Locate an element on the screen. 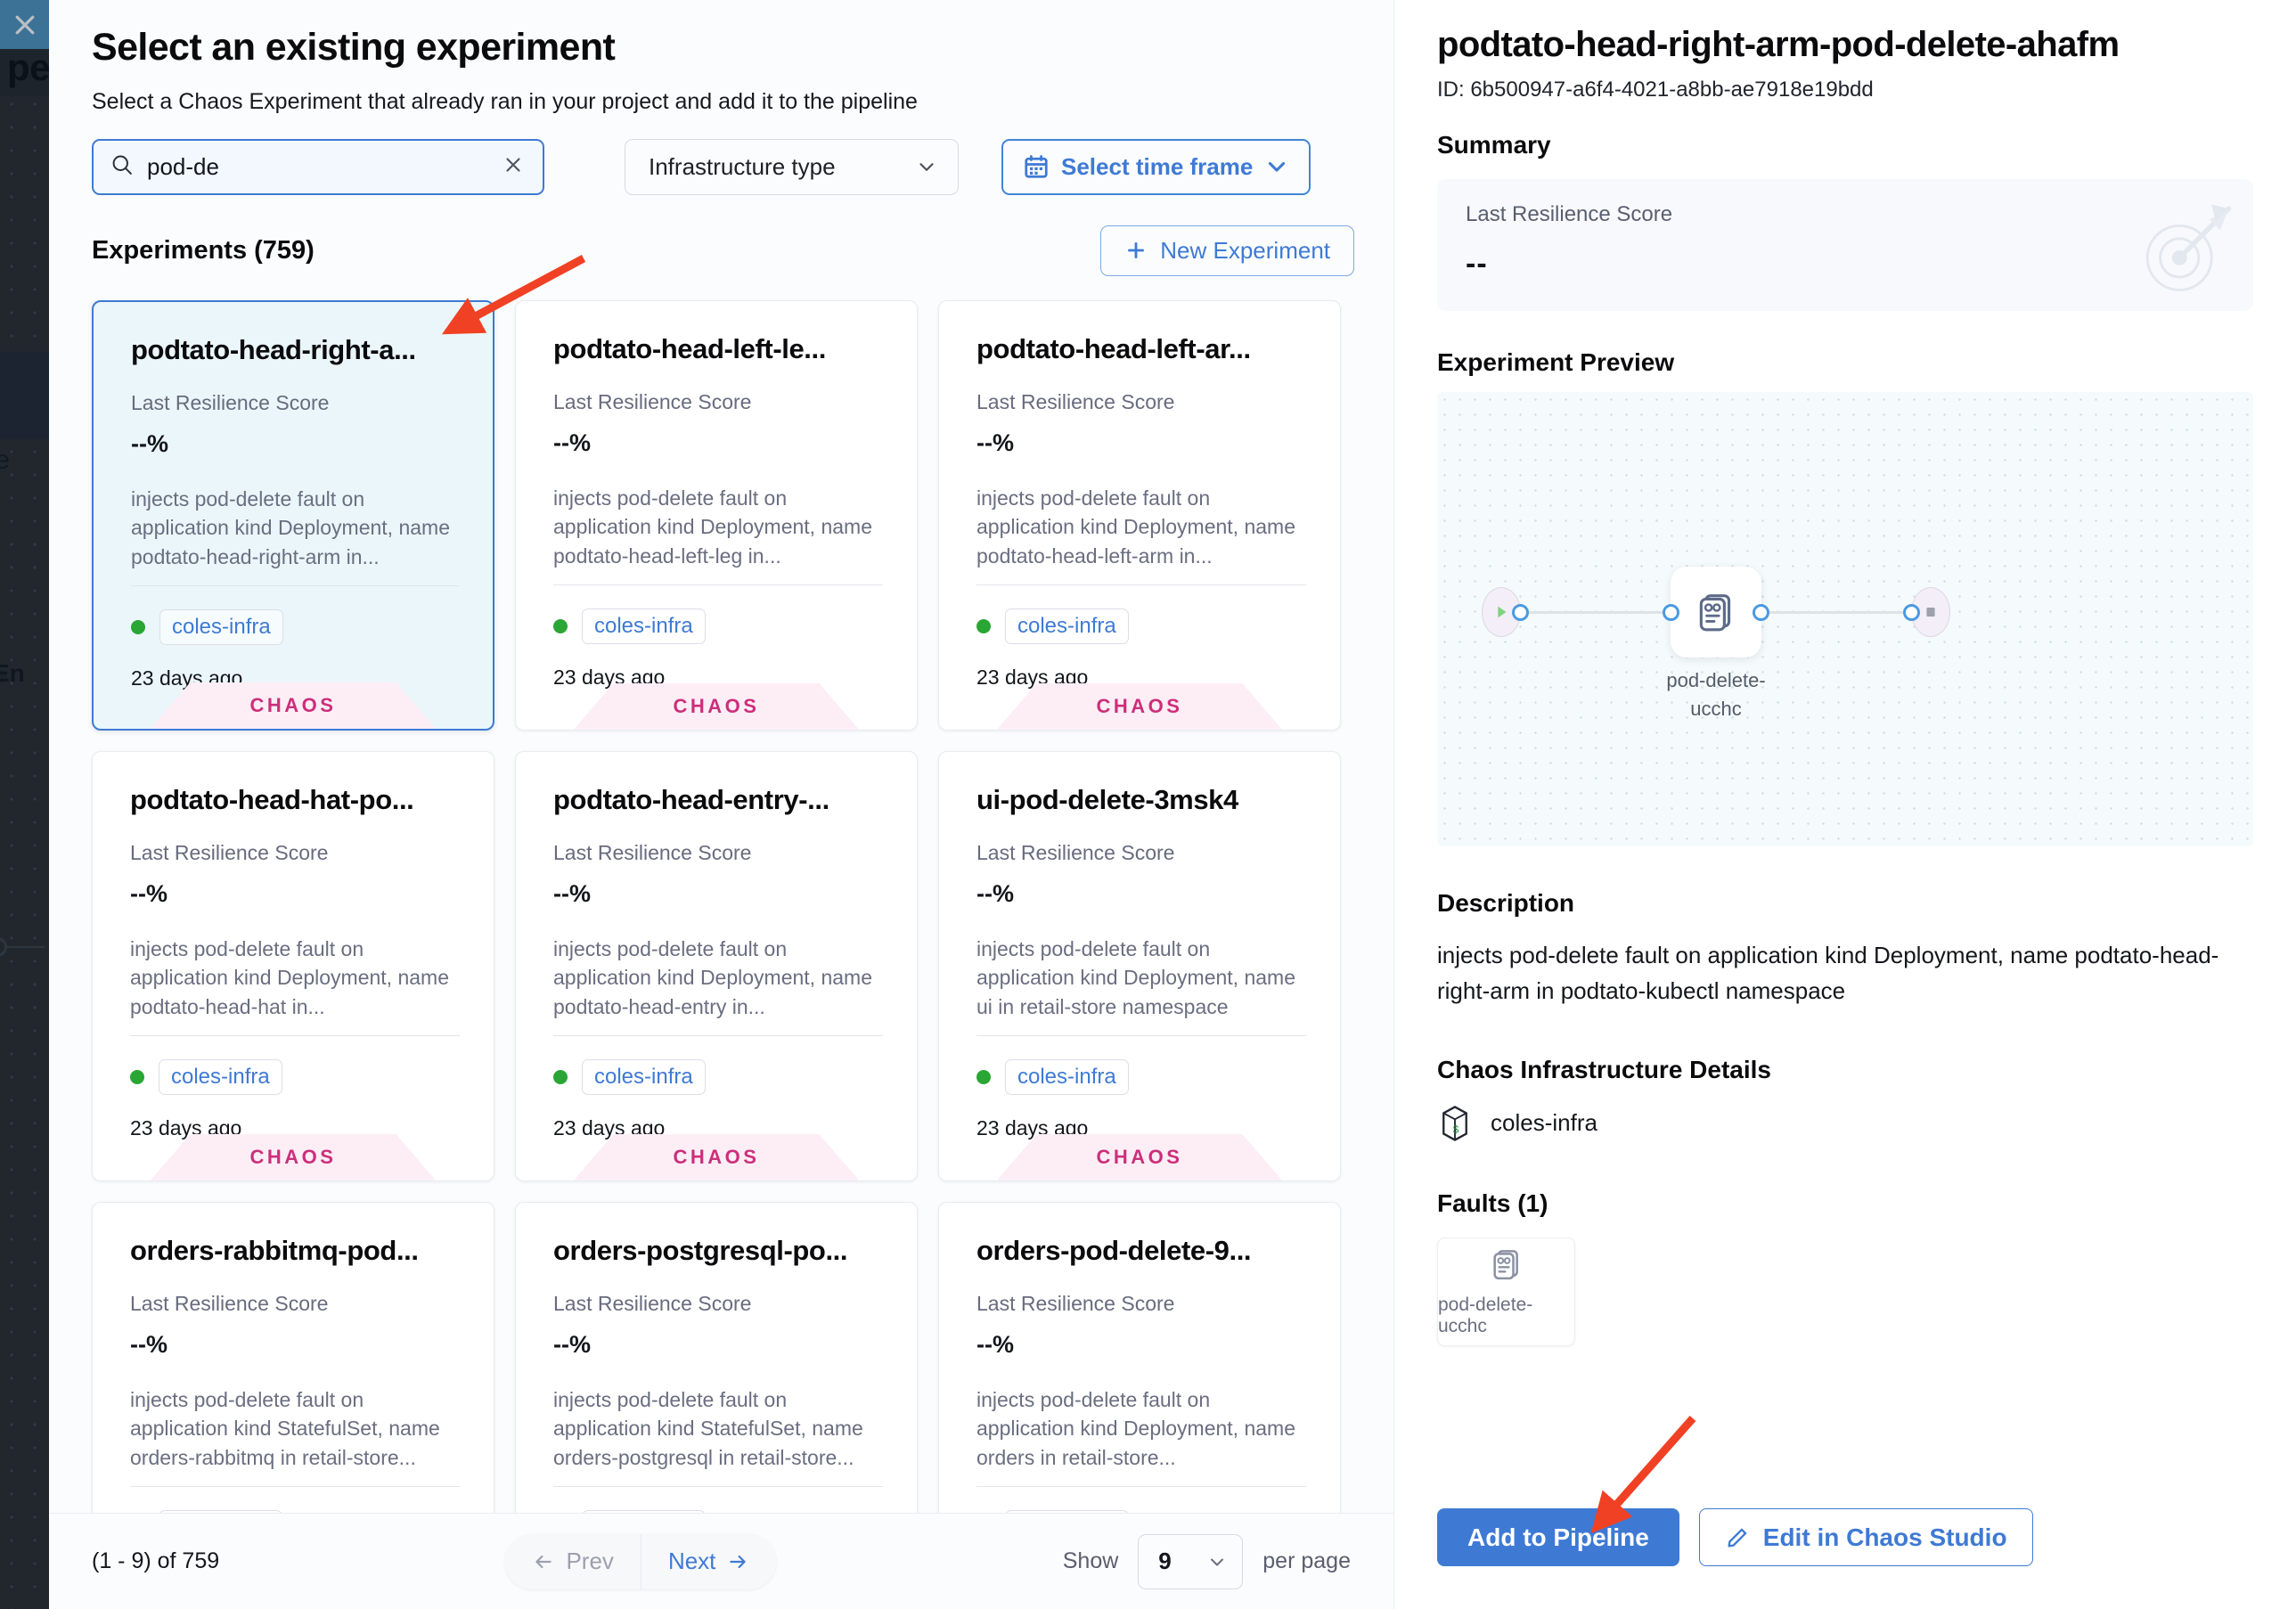 The image size is (2296, 1609). fault-node: pod-delete-ucchc is located at coordinates (1716, 643).